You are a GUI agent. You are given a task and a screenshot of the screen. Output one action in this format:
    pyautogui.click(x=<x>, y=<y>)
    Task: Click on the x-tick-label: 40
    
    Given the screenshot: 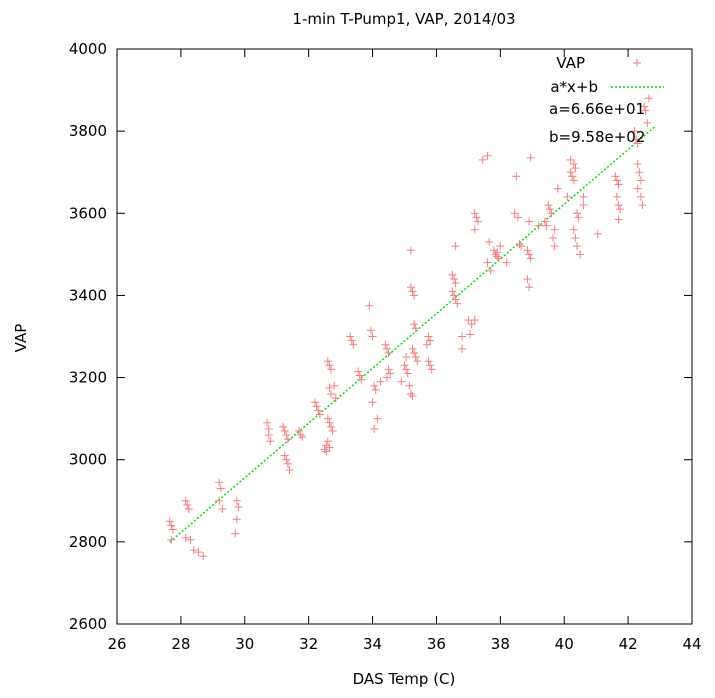 What is the action you would take?
    pyautogui.click(x=564, y=644)
    